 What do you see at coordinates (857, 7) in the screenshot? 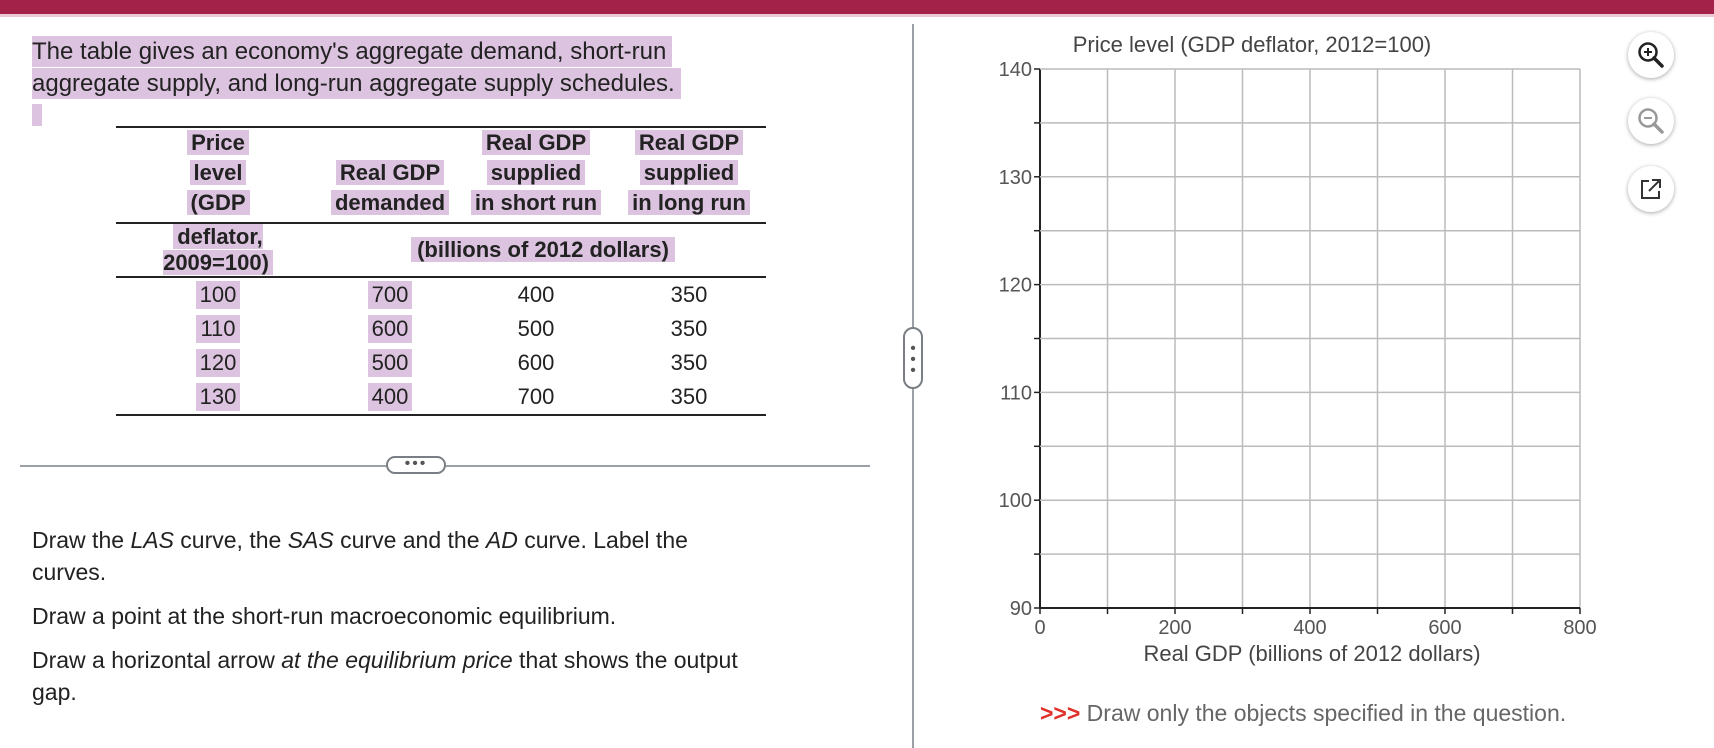
I see `top-banner` at bounding box center [857, 7].